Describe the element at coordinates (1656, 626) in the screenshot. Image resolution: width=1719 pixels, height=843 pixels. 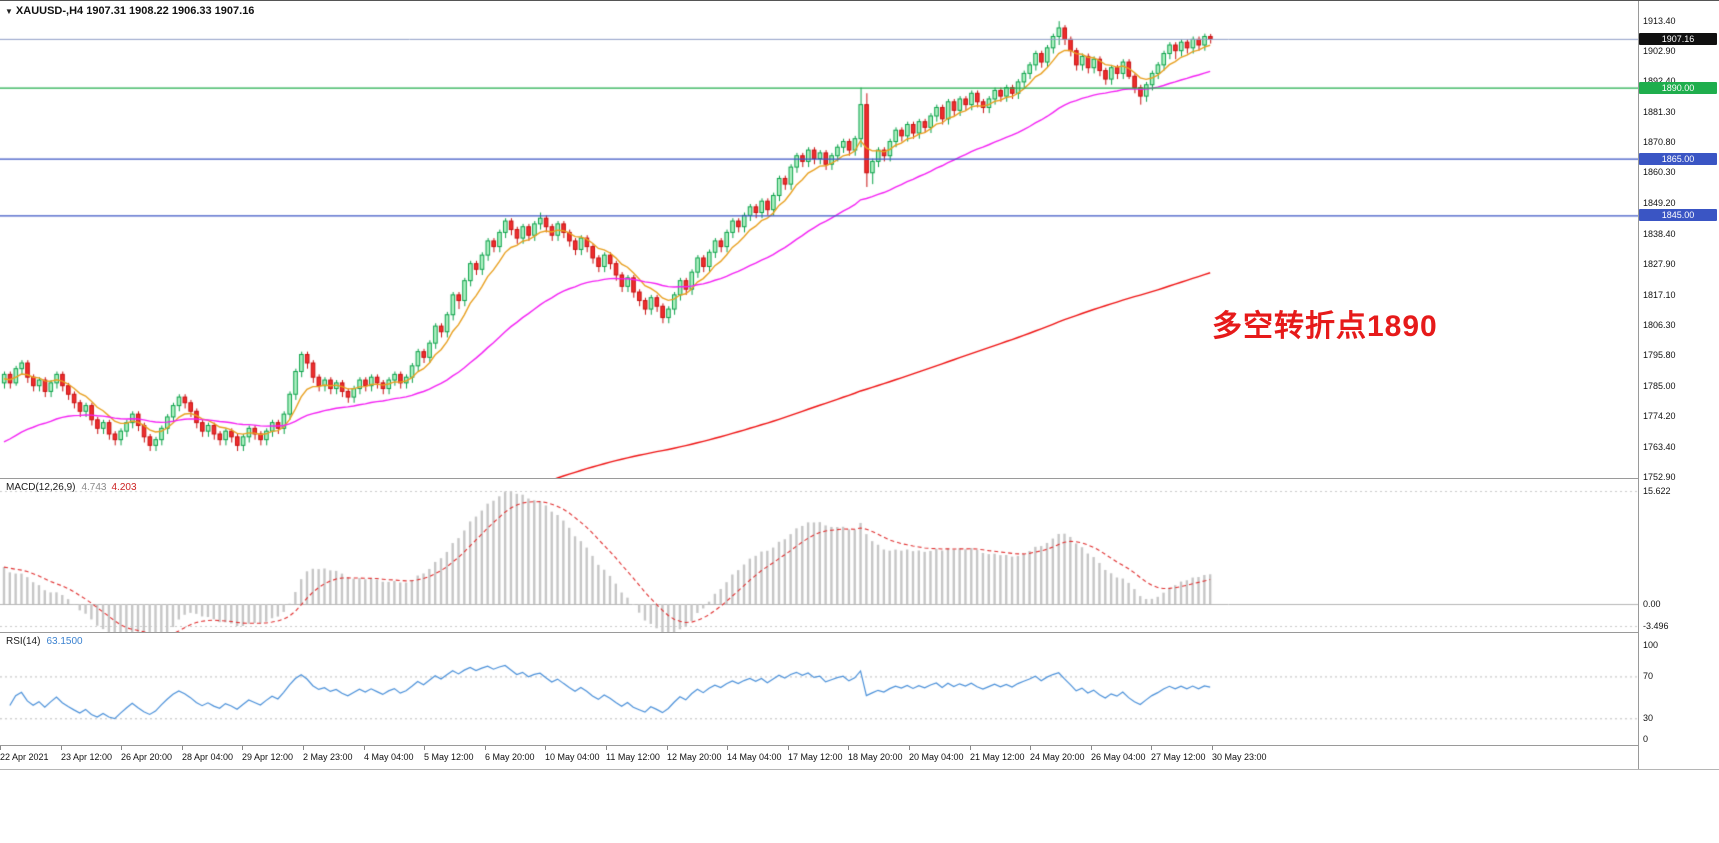
I see `macd-axis-label: -3.496` at that location.